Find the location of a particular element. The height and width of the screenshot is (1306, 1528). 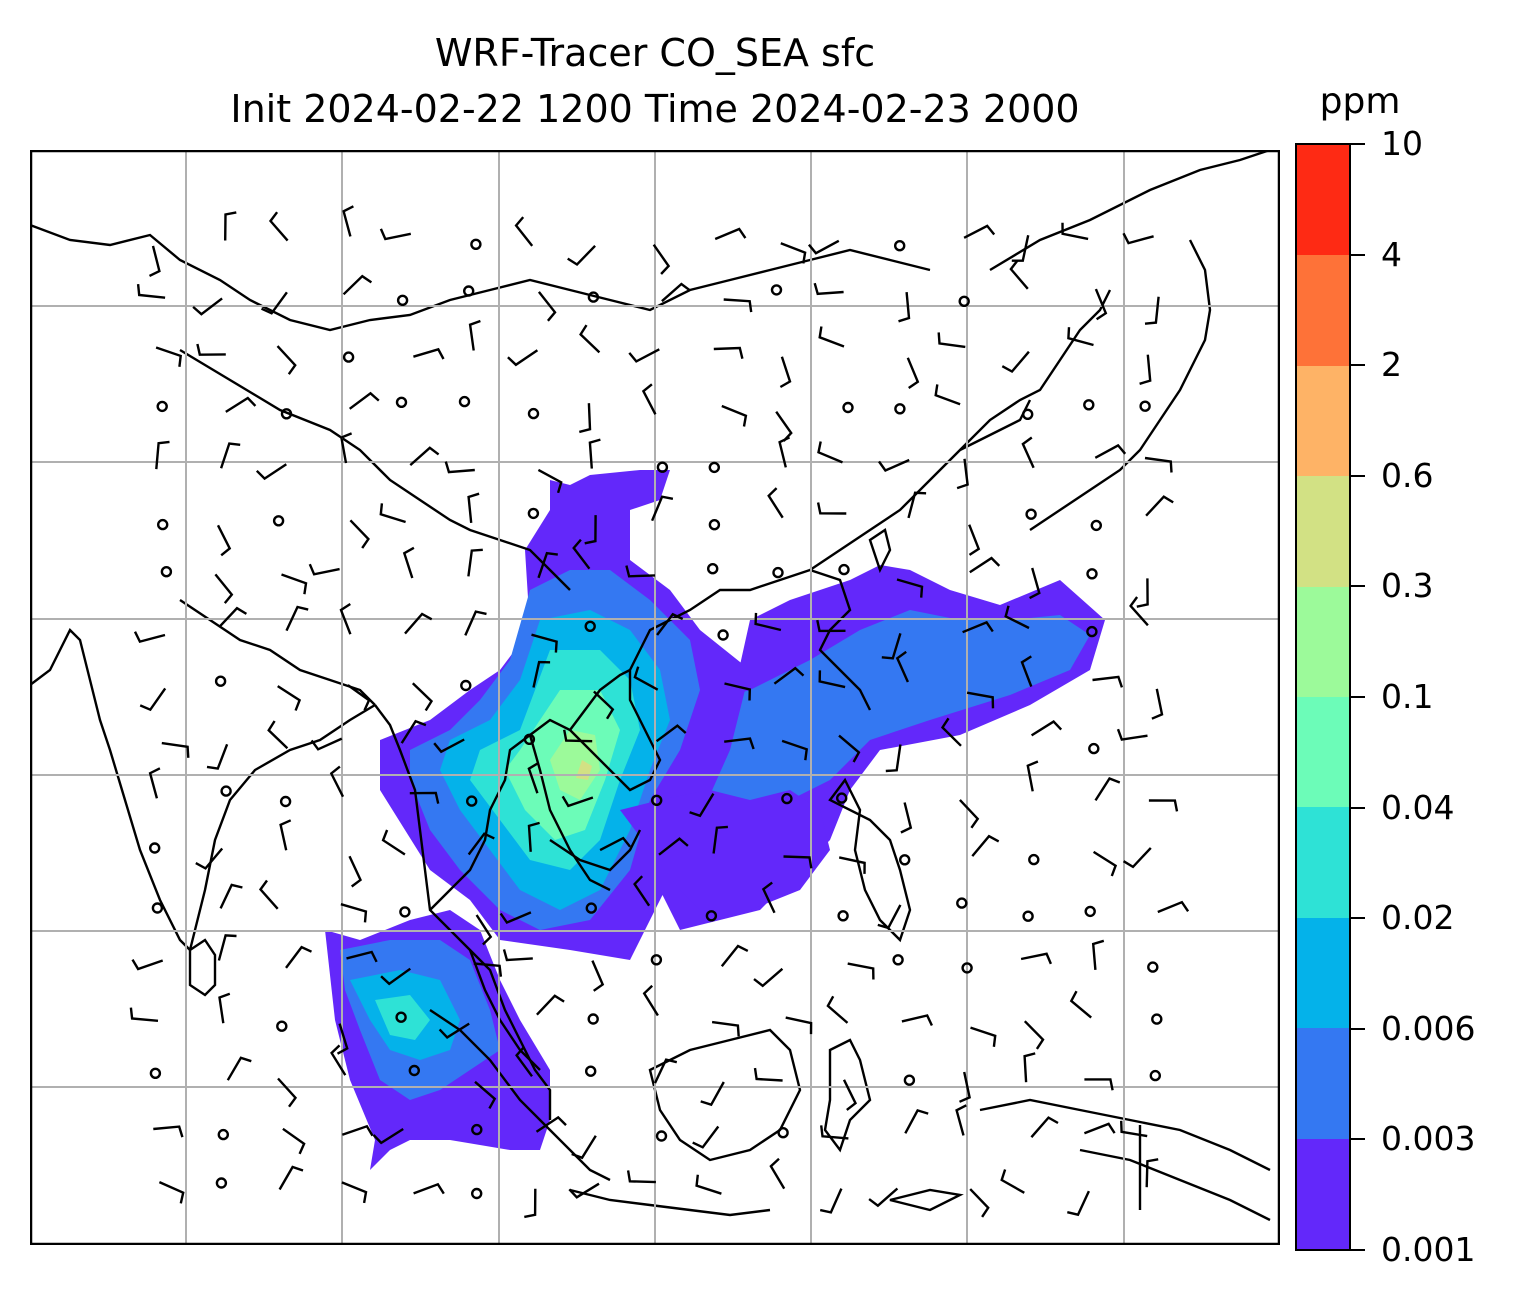

colorbar-tick-label: 0.02 is located at coordinates (1418, 918).